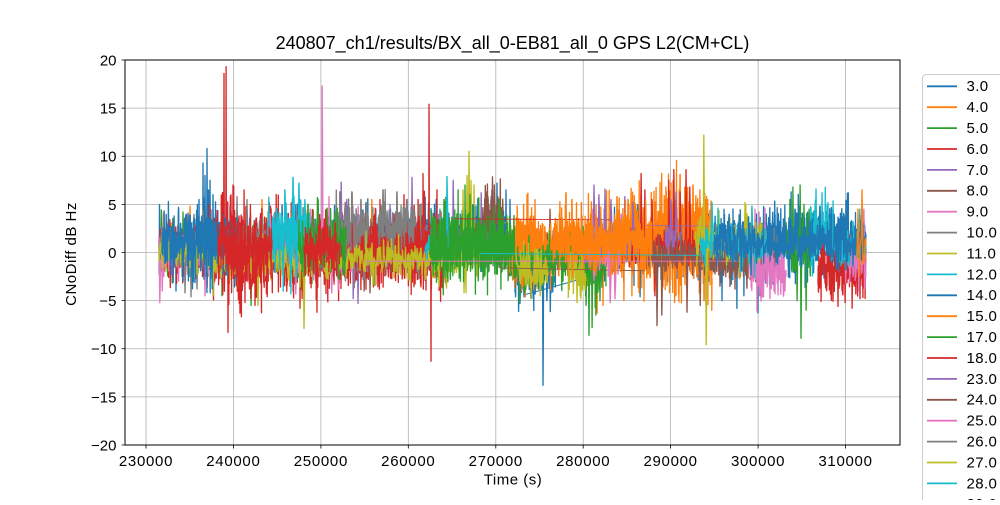 The width and height of the screenshot is (1000, 505). I want to click on svg-text: 250000, so click(321, 461).